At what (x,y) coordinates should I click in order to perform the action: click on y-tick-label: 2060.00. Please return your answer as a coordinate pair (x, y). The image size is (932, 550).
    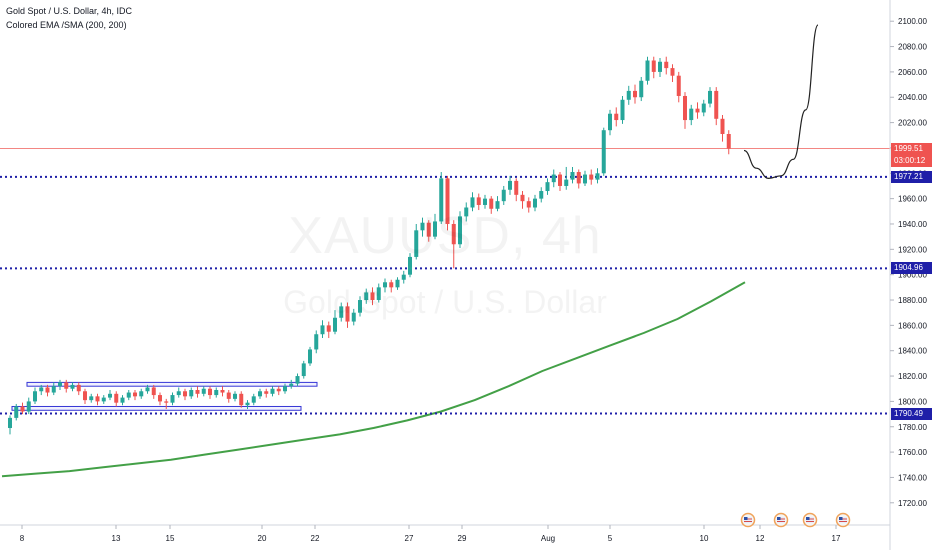
    Looking at the image, I should click on (912, 72).